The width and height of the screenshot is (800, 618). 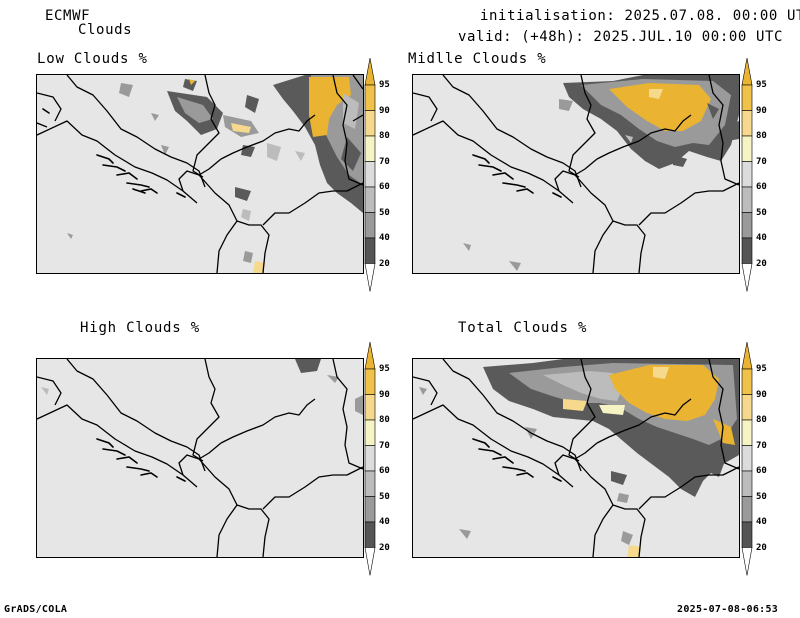 I want to click on map-low-clouds, so click(x=200, y=174).